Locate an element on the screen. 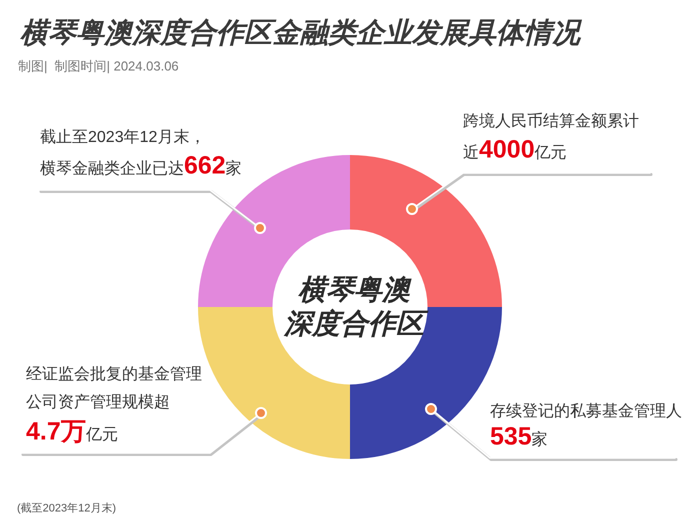  text: 跨境人民币结算金额累计 is located at coordinates (551, 121).